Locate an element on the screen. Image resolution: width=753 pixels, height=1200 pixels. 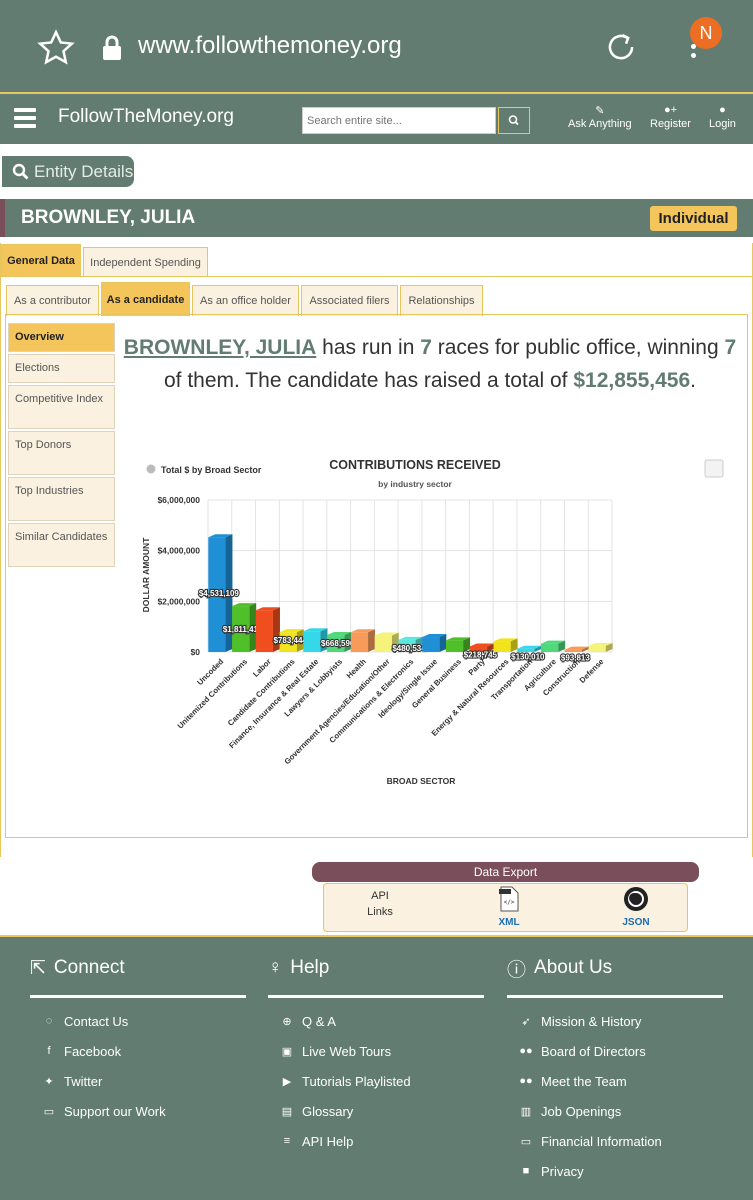
user-plus-icon: ●+ is located at coordinates (670, 110).